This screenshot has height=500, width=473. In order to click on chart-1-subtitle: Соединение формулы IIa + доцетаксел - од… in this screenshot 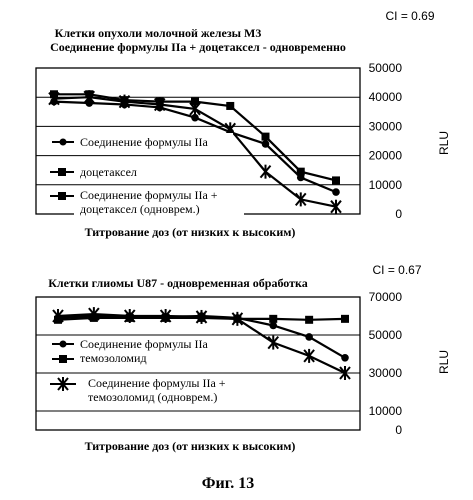, I will do `click(198, 47)`.